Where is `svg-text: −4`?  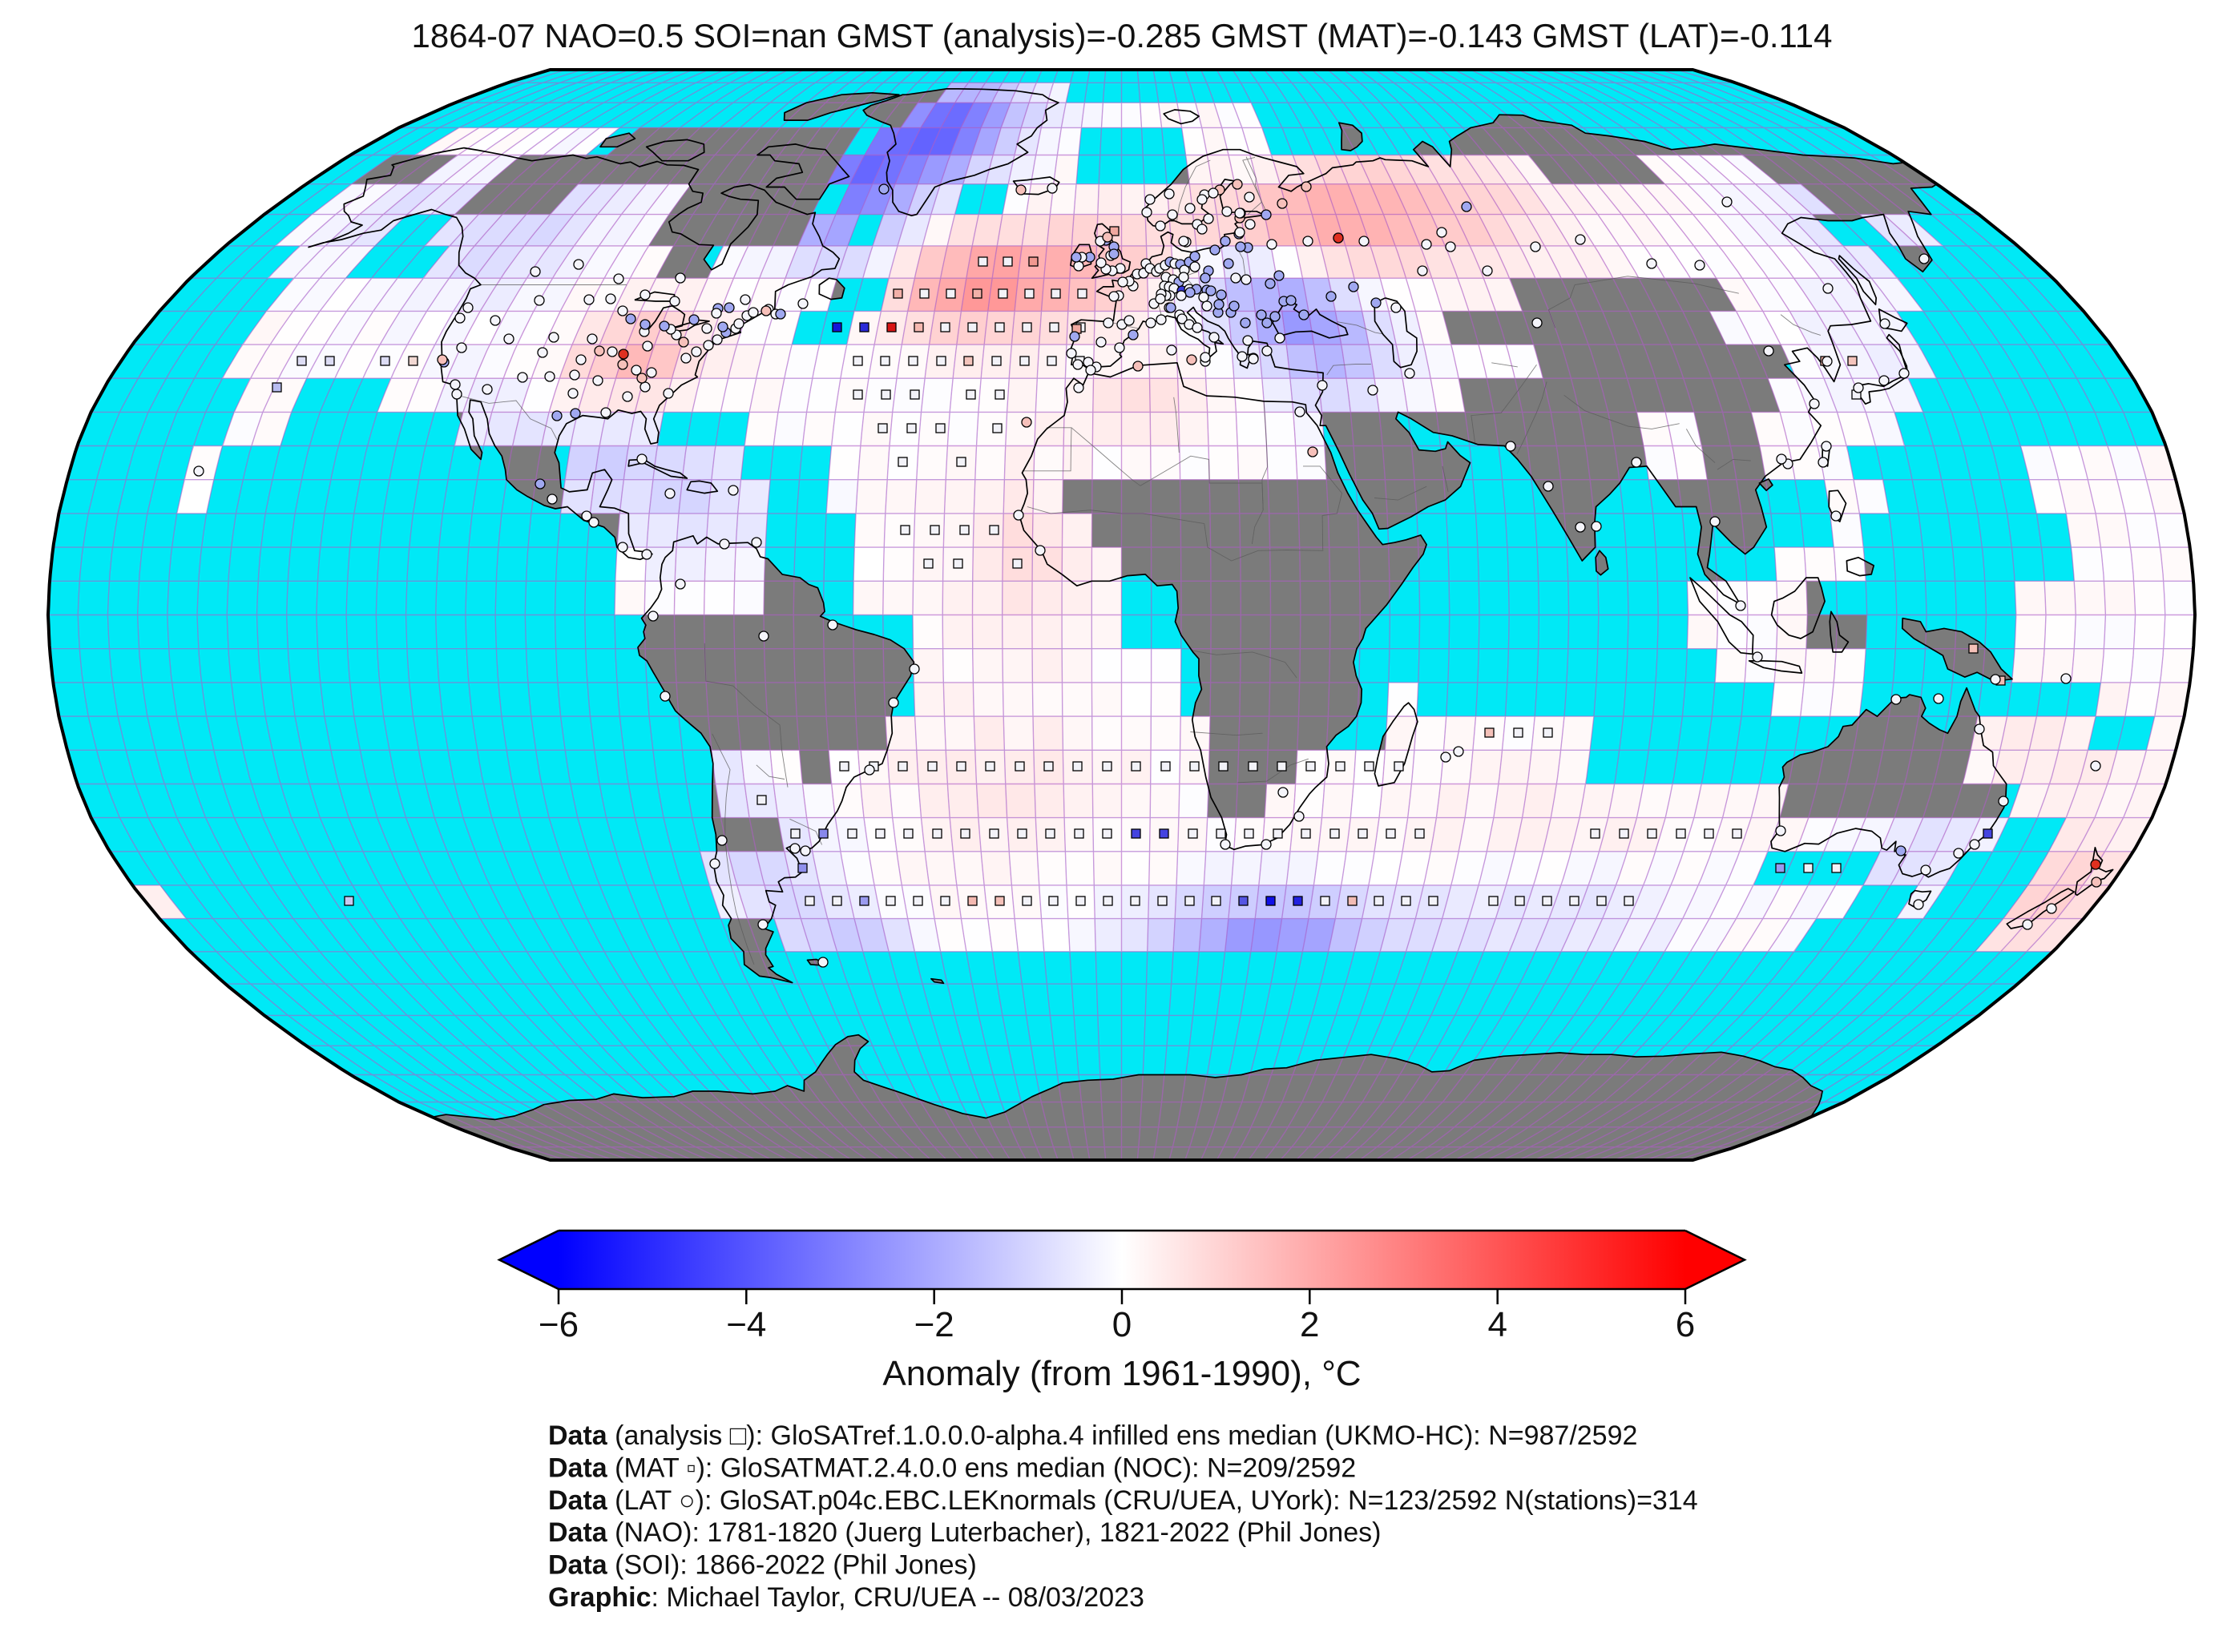
svg-text: −4 is located at coordinates (746, 1325).